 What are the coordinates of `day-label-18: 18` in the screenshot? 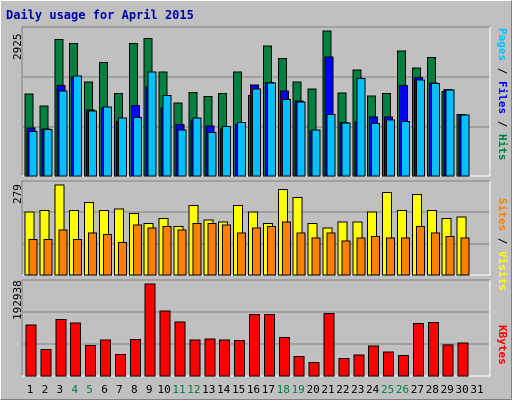 It's located at (283, 389).